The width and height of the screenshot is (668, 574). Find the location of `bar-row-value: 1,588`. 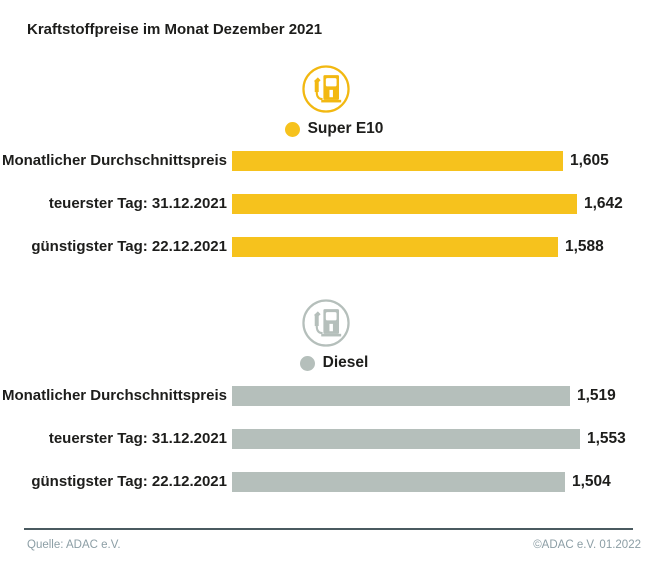

bar-row-value: 1,588 is located at coordinates (584, 246).